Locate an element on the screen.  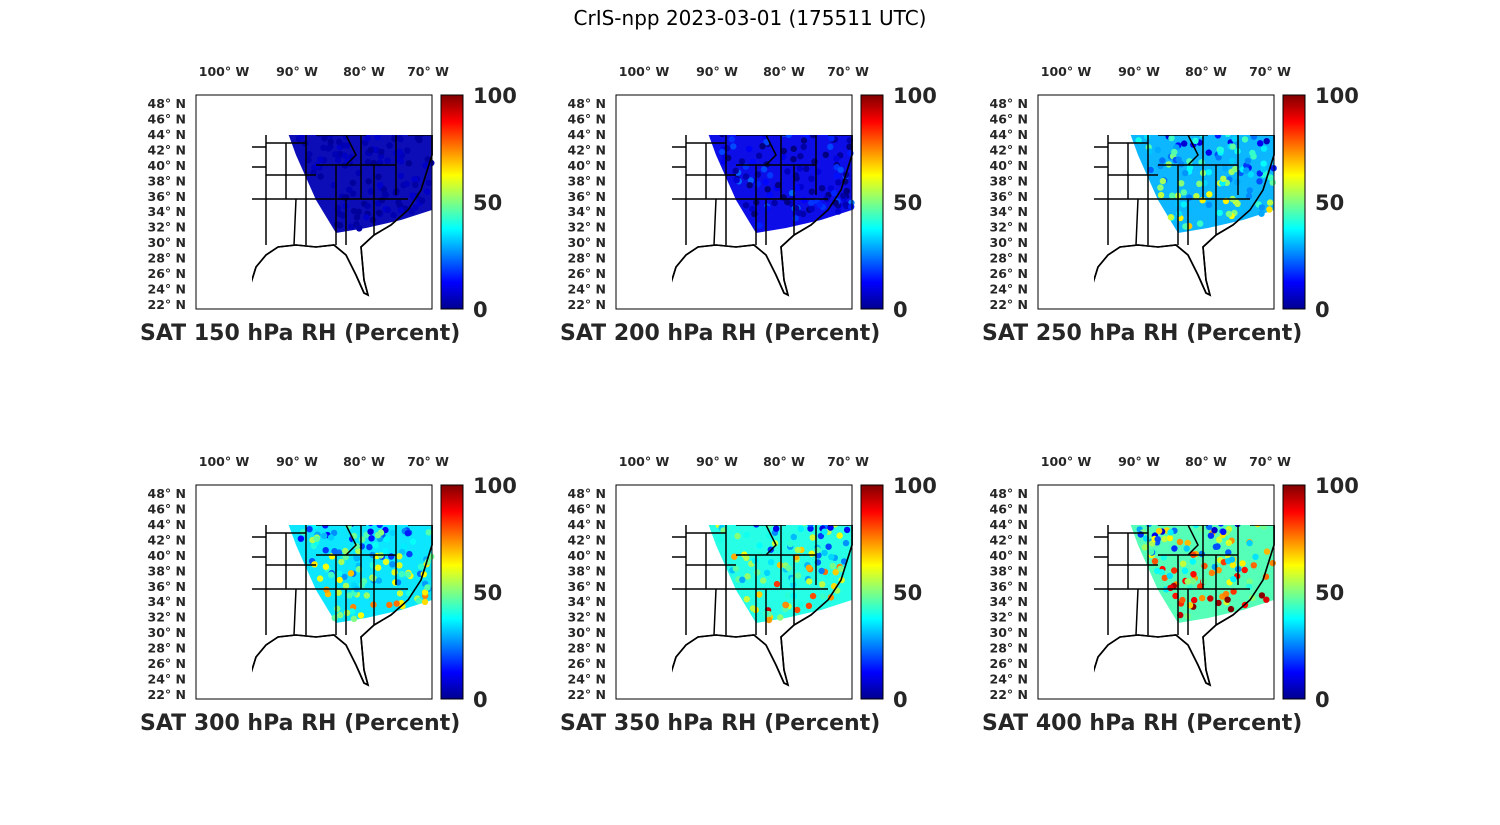
panel-title: SAT 350 hPa RH (Percent) is located at coordinates (720, 723).